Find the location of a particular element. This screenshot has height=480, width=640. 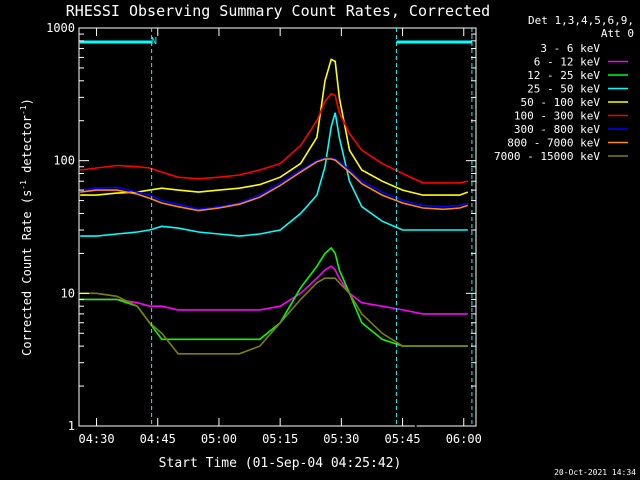

y-axis-label: Corrected Count Rate (s-1 detector-1) is located at coordinates (26, 227).